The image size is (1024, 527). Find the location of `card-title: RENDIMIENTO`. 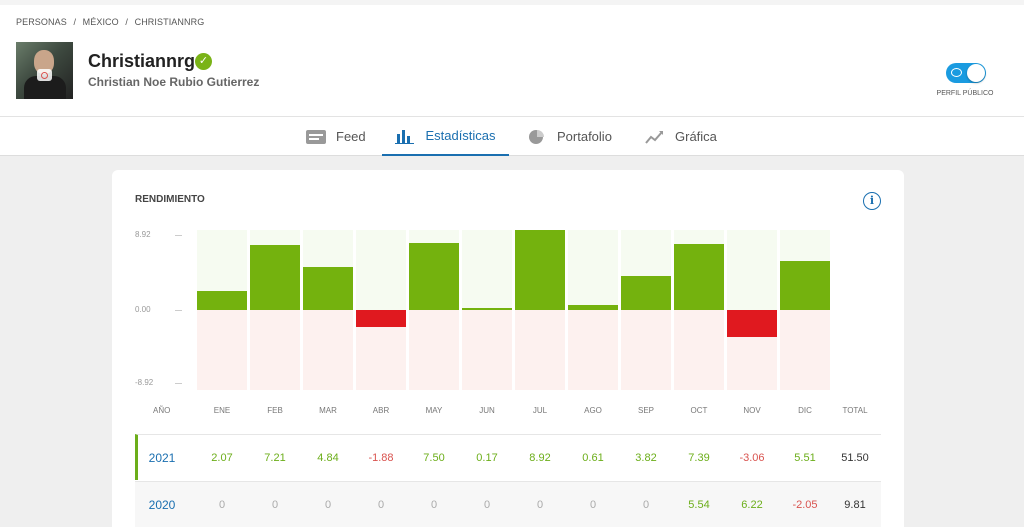

card-title: RENDIMIENTO is located at coordinates (170, 199).